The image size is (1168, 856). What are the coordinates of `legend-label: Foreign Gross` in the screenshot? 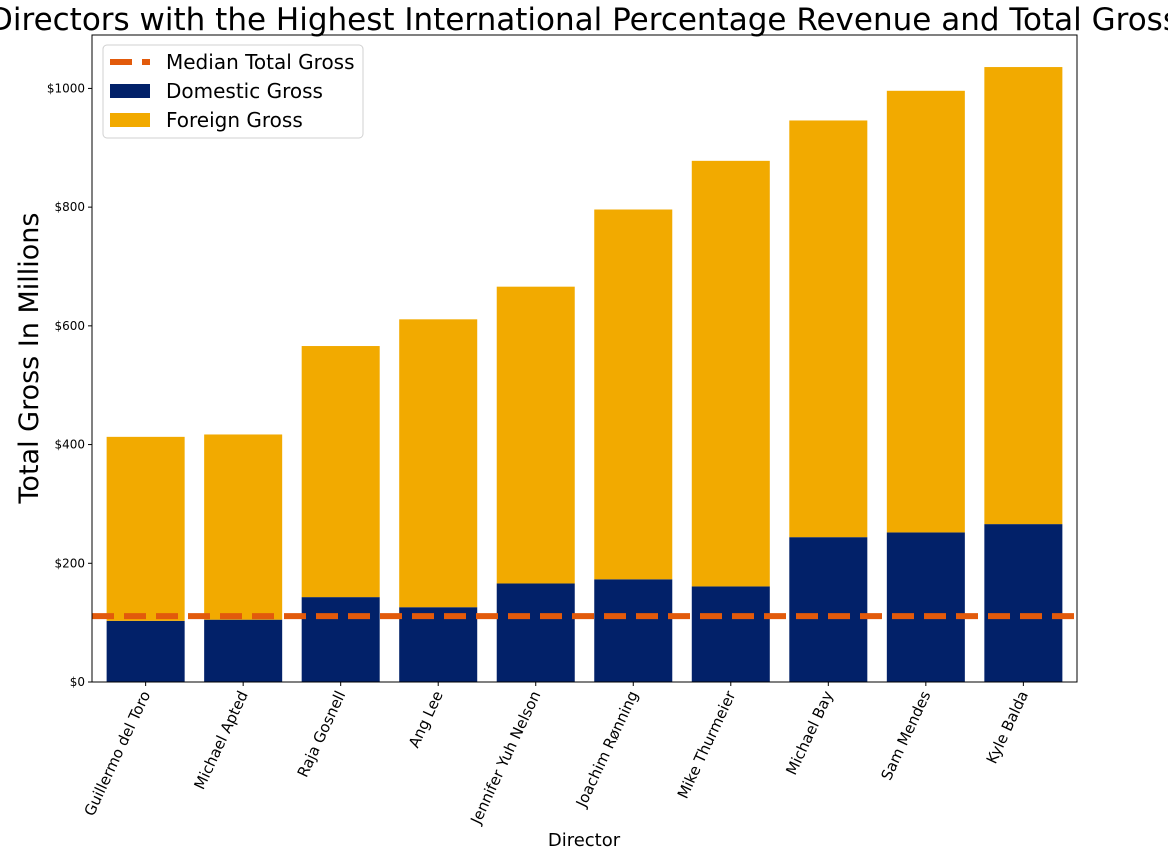 It's located at (234, 120).